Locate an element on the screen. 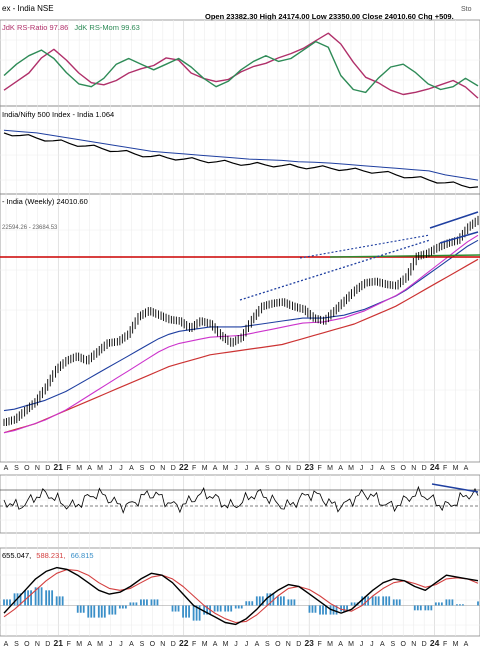 This screenshot has width=480, height=650. green-line is located at coordinates (404, 256).